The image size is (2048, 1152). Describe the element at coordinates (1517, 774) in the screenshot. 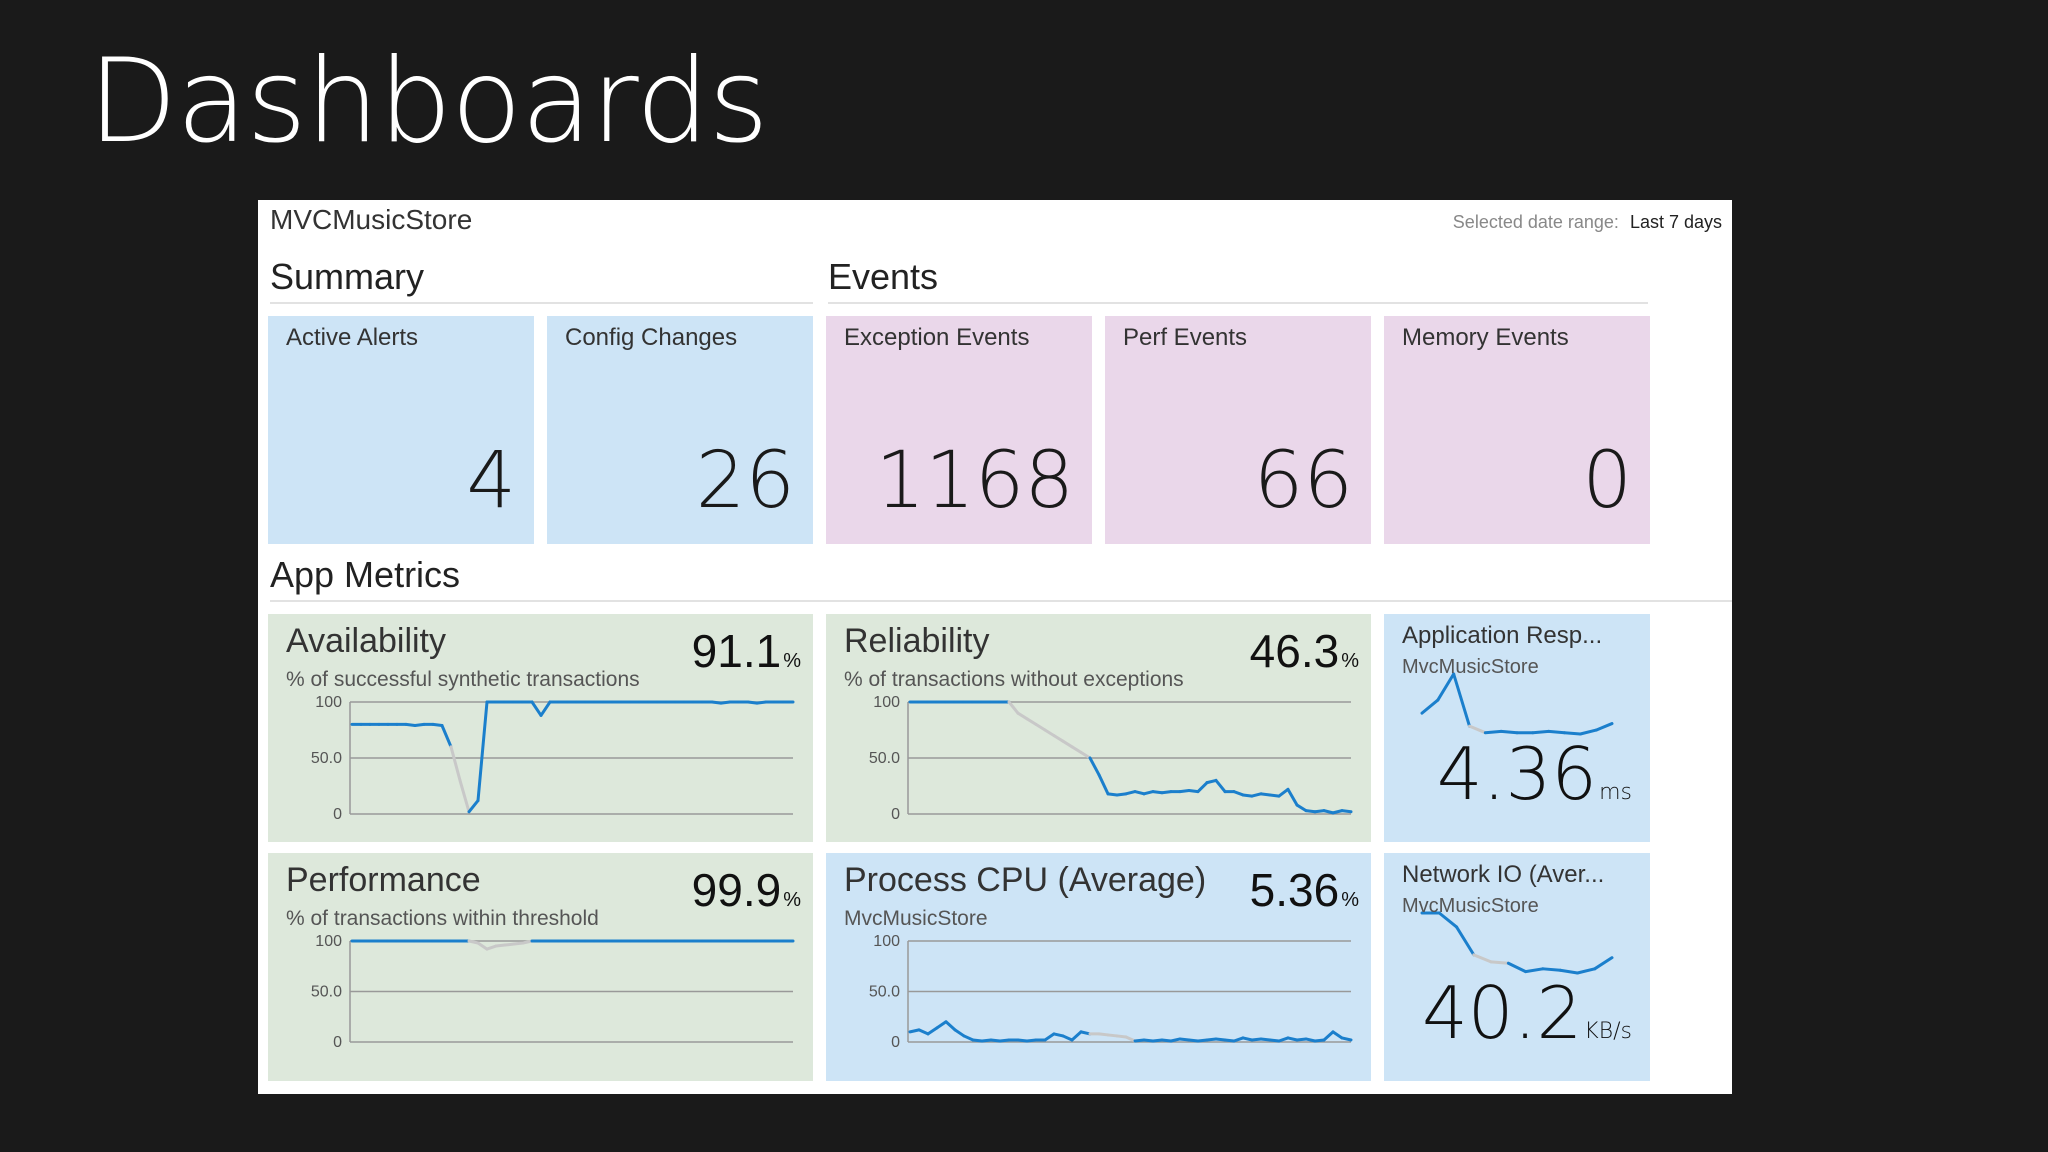

I see `small-tile-number: 4.36` at that location.